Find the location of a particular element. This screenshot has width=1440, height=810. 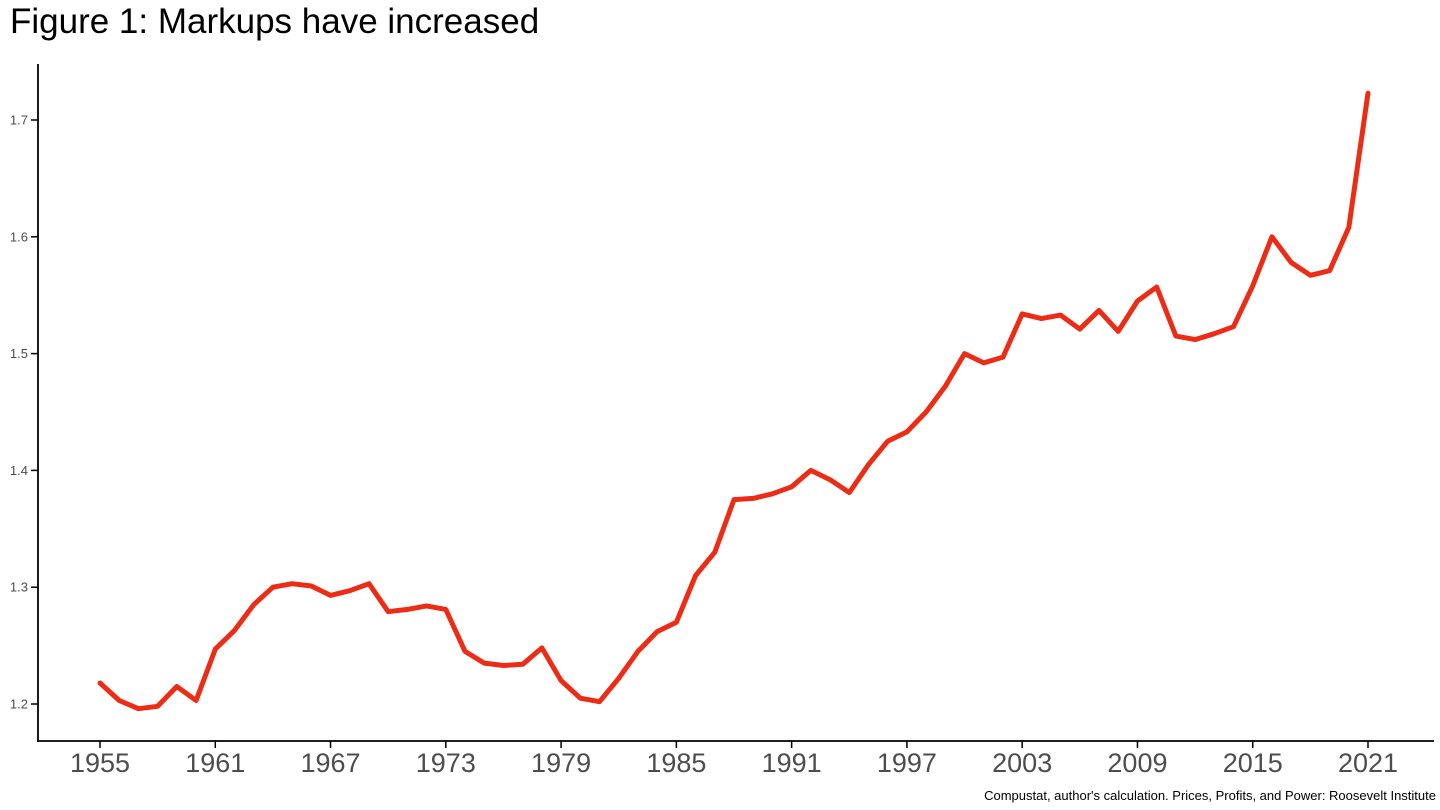

x-axis-tick-label: 2015 is located at coordinates (1253, 763).